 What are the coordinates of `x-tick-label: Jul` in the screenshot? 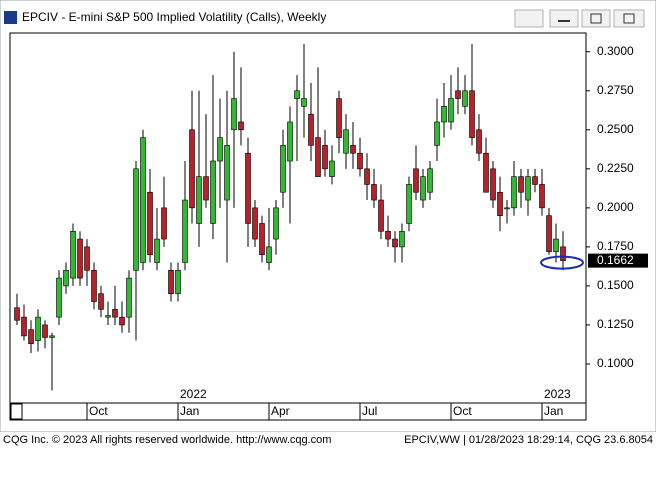 It's located at (369, 411).